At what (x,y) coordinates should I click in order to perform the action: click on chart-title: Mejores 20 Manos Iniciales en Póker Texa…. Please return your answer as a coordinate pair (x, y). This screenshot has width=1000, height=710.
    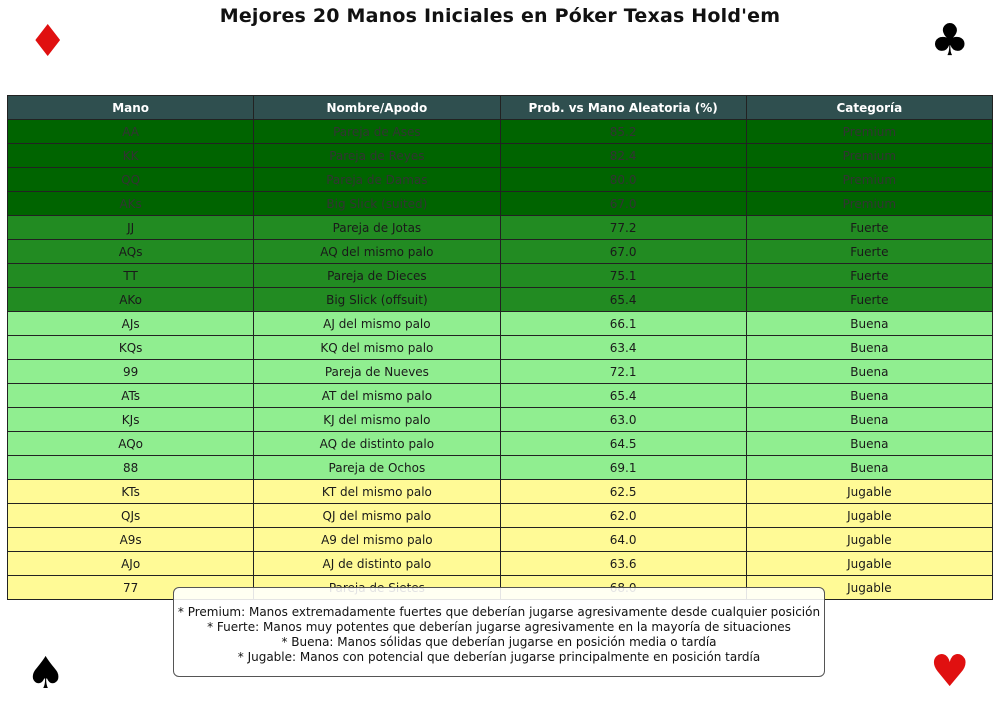
    Looking at the image, I should click on (500, 16).